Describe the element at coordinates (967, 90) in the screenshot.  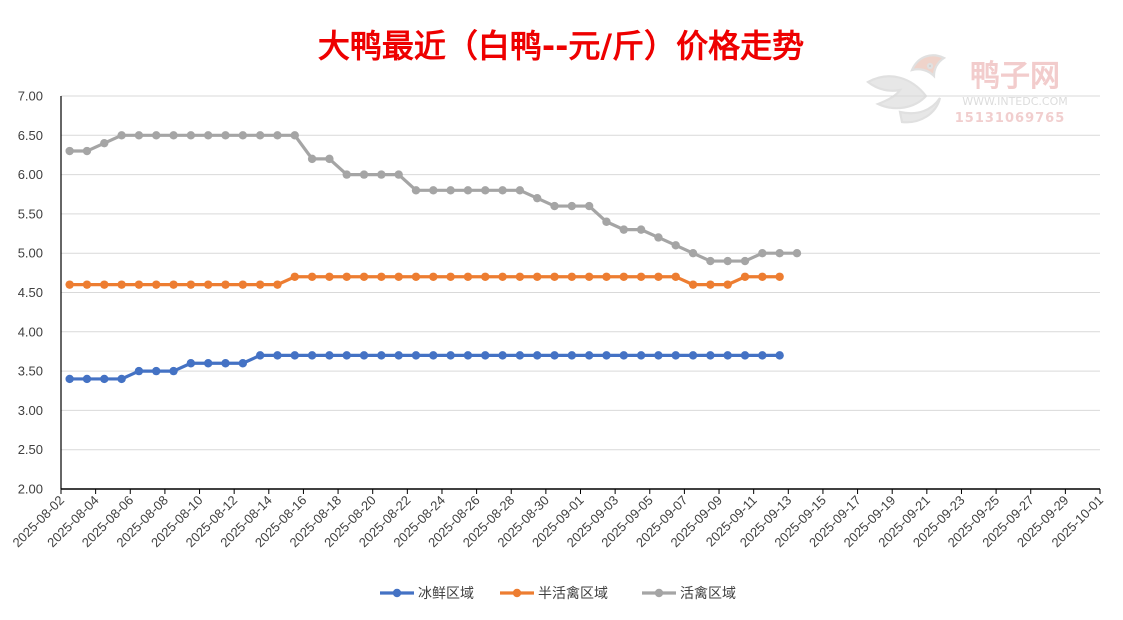
I see `watermark: 鸭子网 WWW.INTEDC.COM 15131069765` at that location.